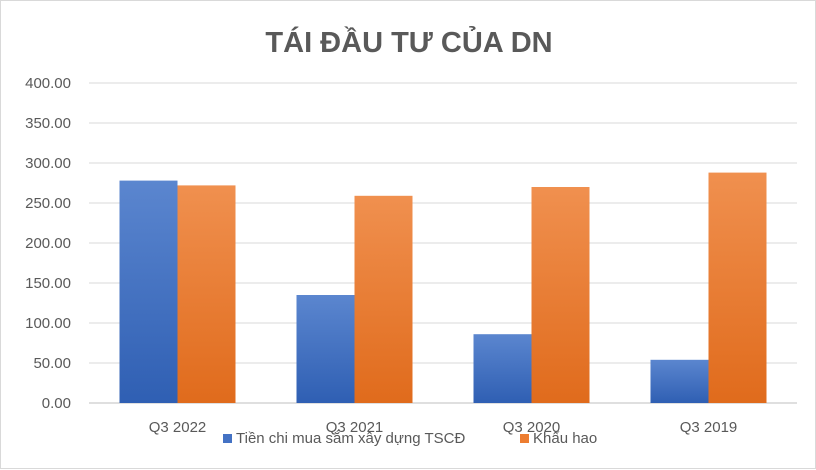 The image size is (816, 470). I want to click on legend: Tiền chi mua sắm xây dựng TSCĐ Khấu hao, so click(410, 438).